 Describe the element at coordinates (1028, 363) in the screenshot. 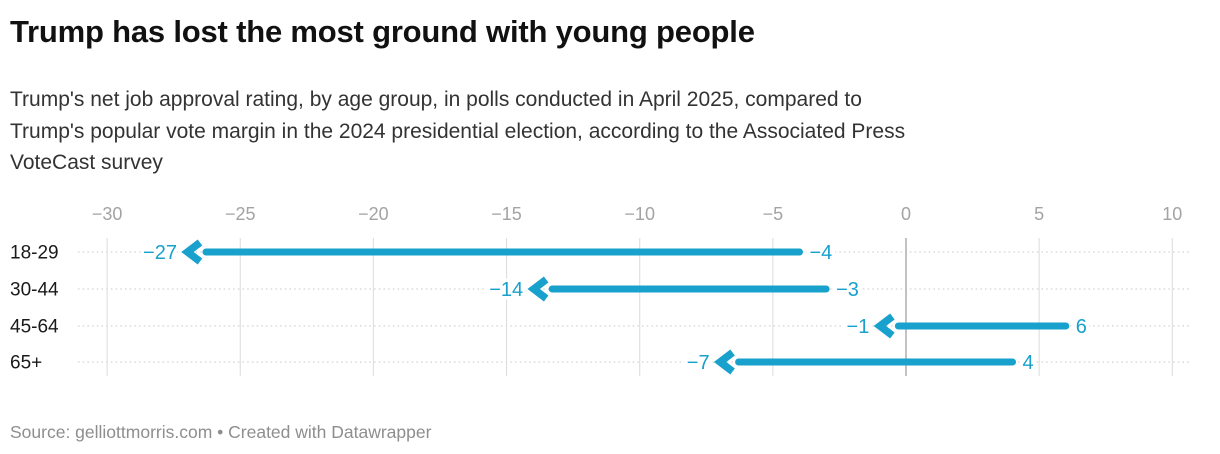

I see `value-label-start: 4` at that location.